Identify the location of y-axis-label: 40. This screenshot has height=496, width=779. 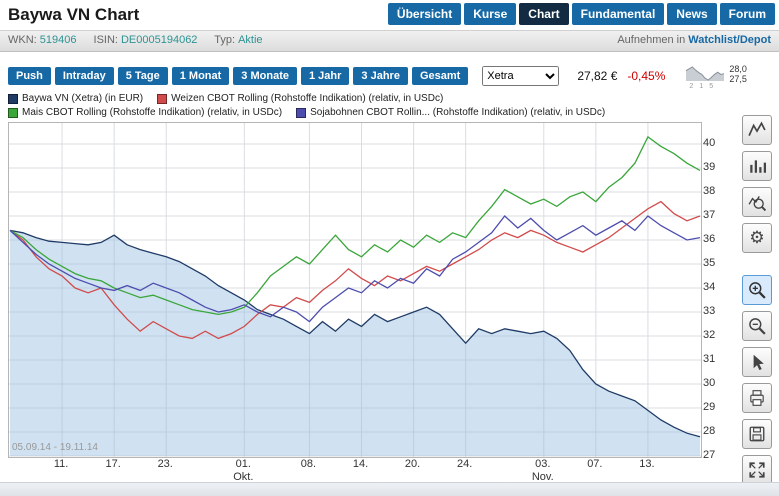
(709, 143).